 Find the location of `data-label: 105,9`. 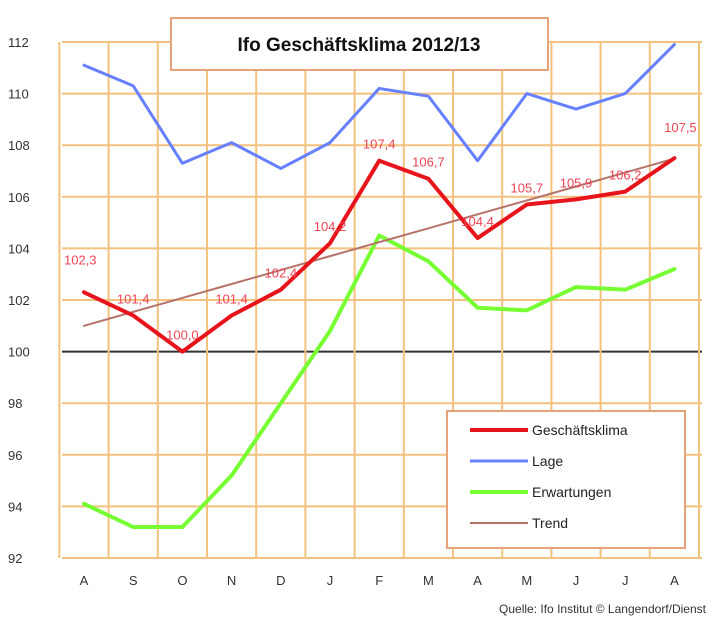

data-label: 105,9 is located at coordinates (576, 182).